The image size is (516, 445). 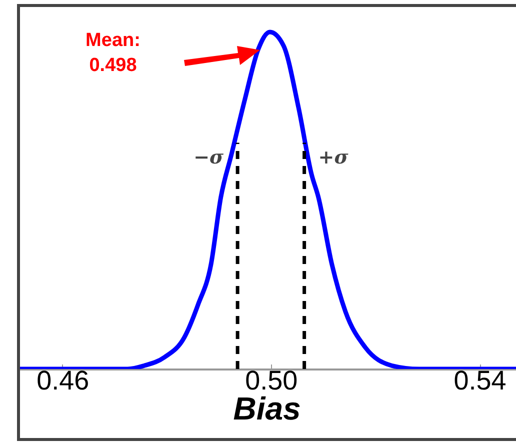 What do you see at coordinates (63, 381) in the screenshot?
I see `x-tick-label: 0.46` at bounding box center [63, 381].